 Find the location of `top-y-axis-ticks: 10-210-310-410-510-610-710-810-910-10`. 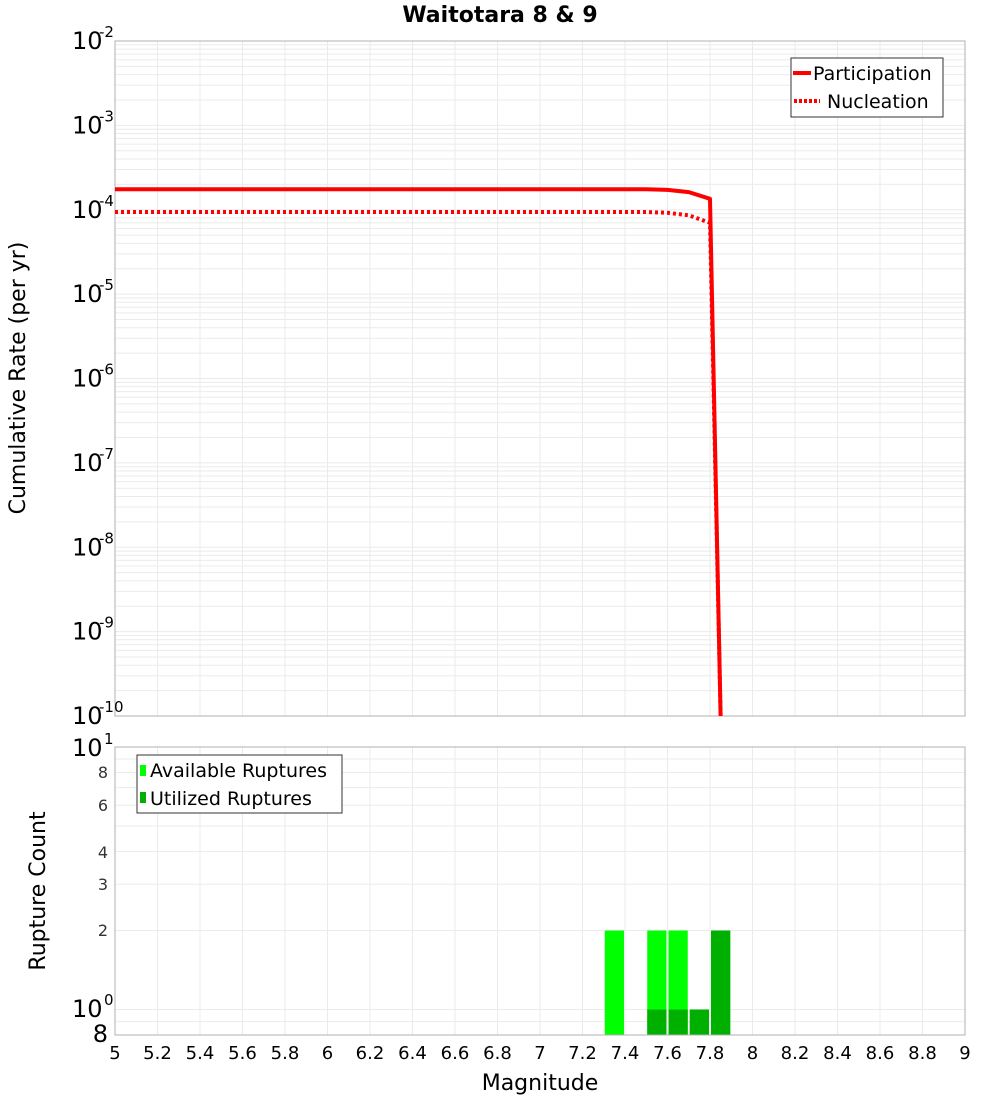

top-y-axis-ticks: 10-210-310-410-510-610-710-810-910-10 is located at coordinates (98, 376).